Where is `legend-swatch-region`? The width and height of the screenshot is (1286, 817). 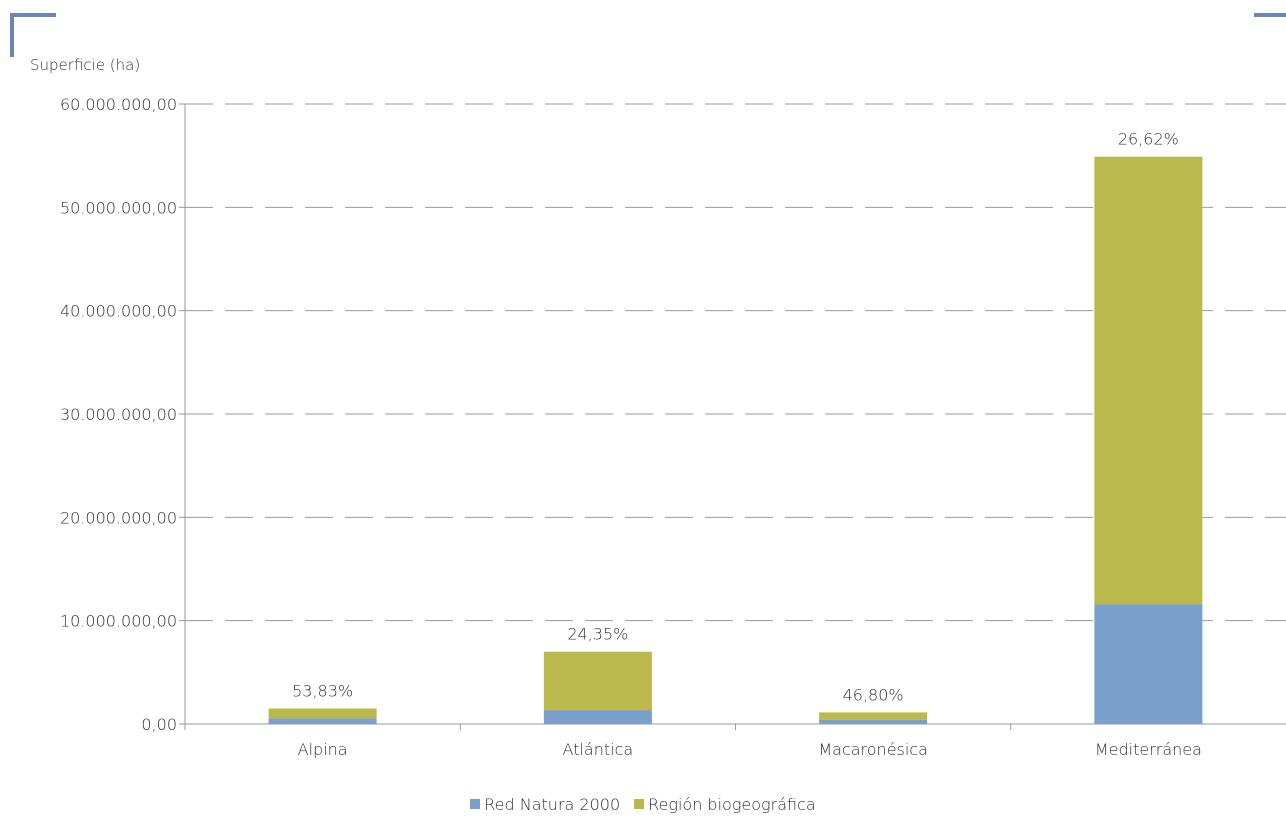 legend-swatch-region is located at coordinates (639, 804).